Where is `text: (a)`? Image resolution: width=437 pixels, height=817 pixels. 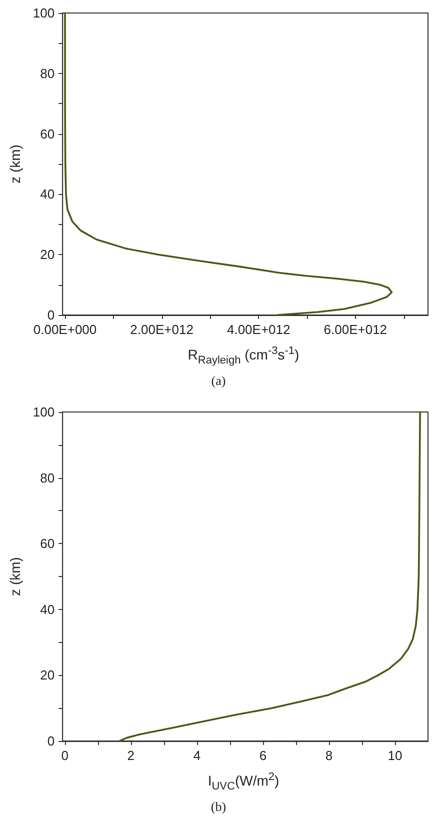
text: (a) is located at coordinates (218, 381).